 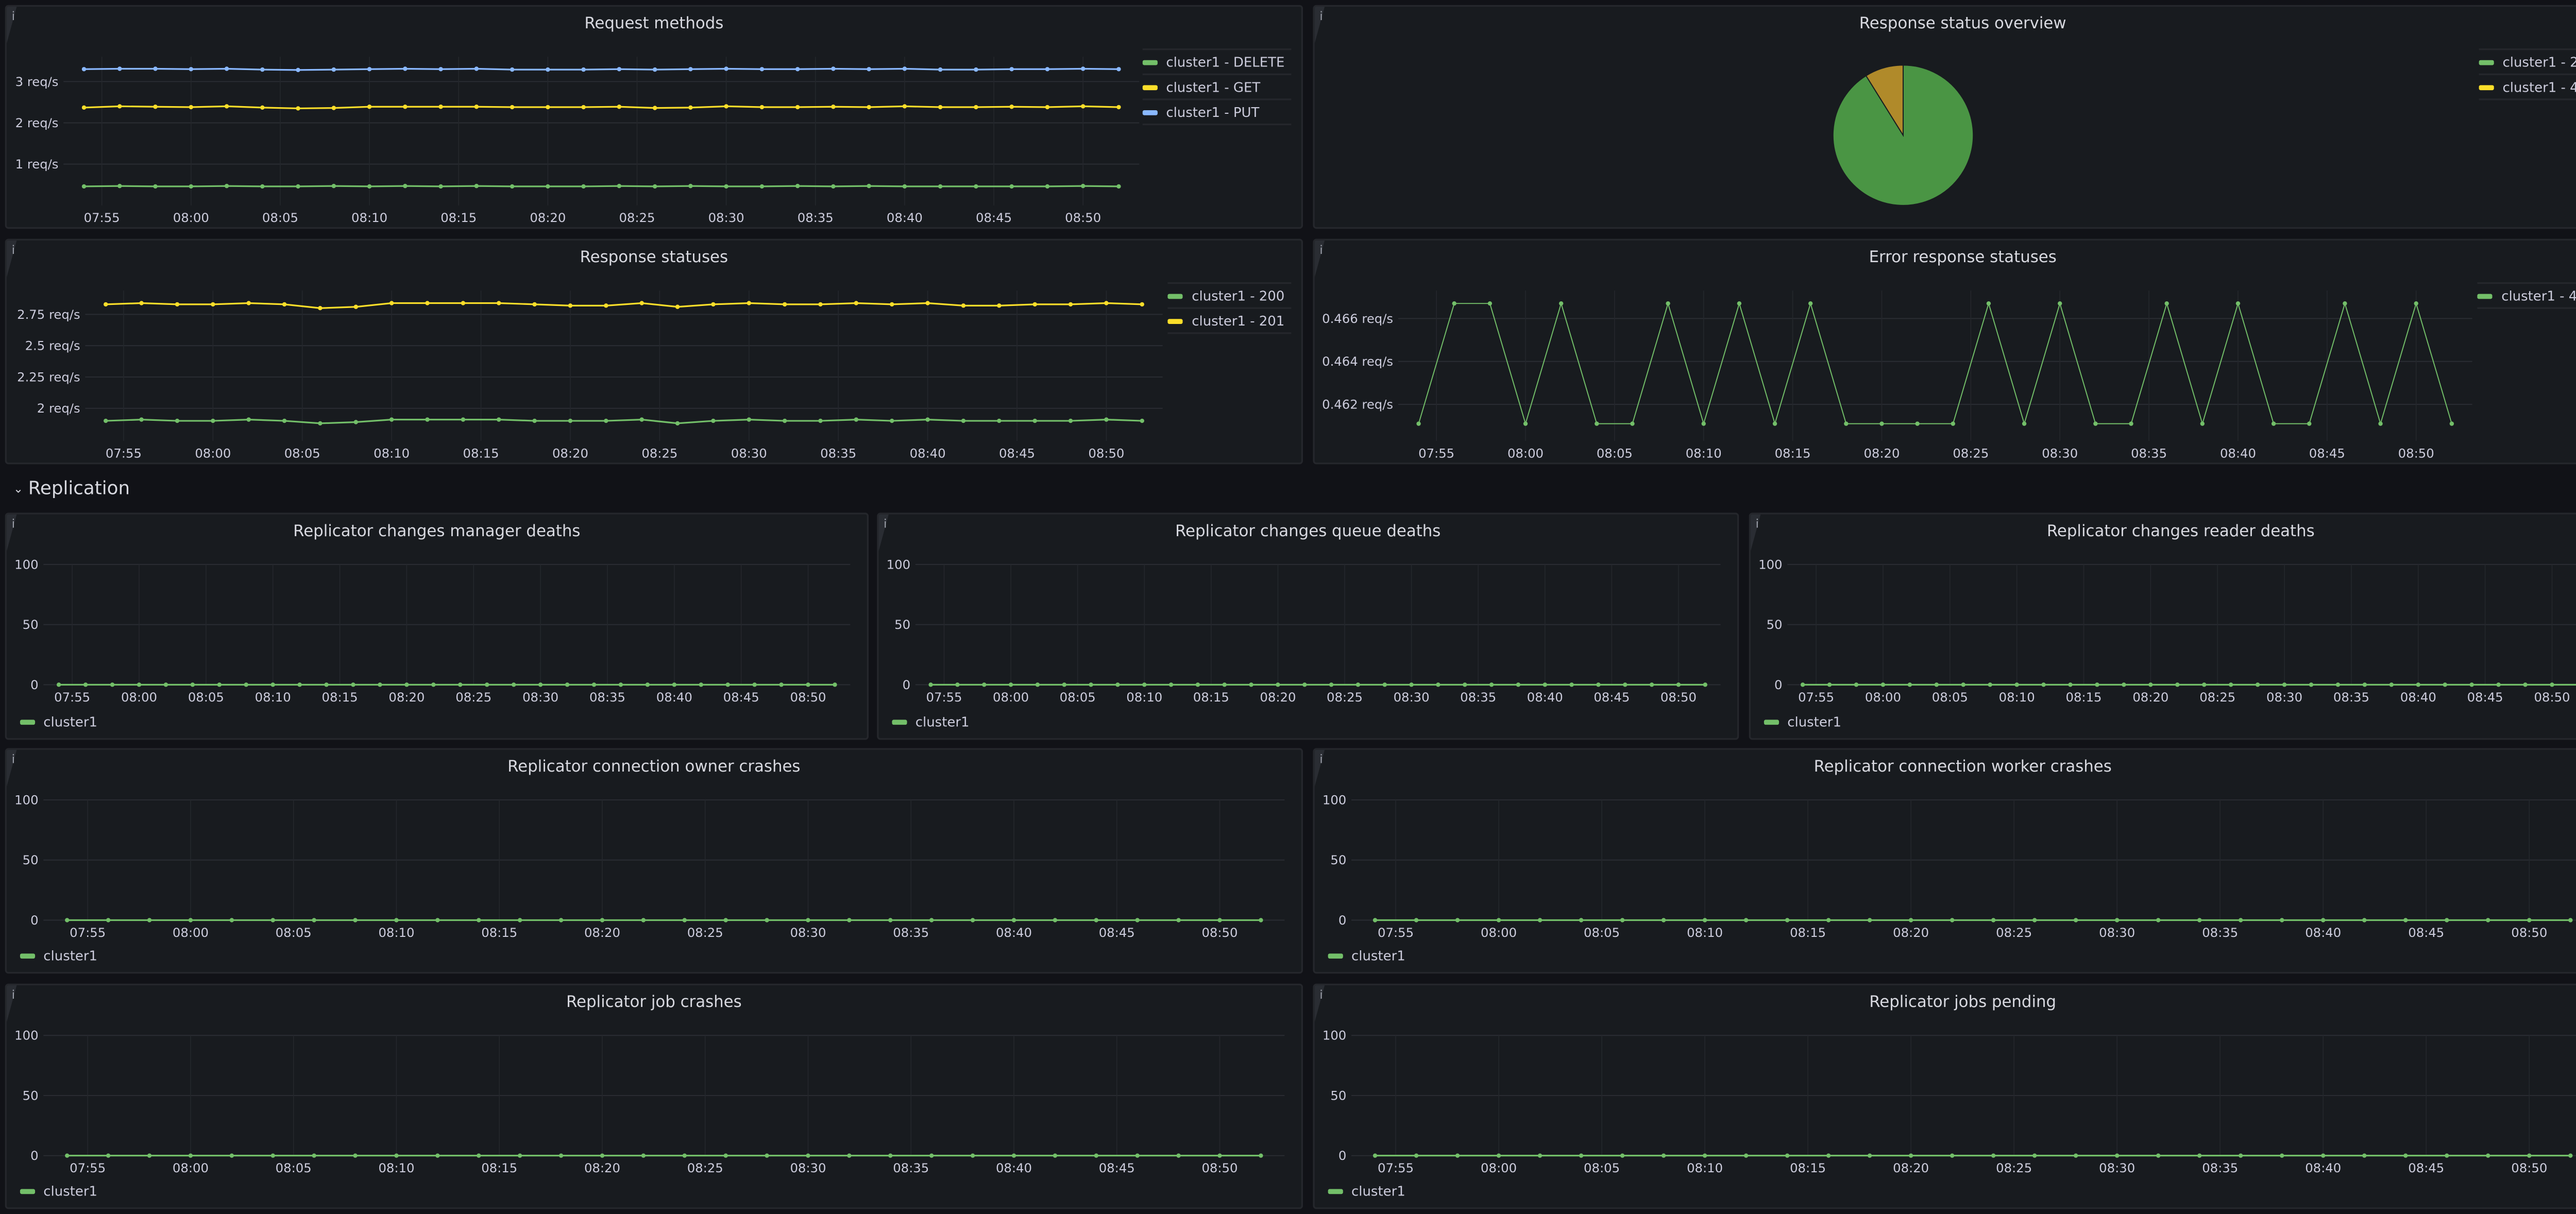 What do you see at coordinates (59, 722) in the screenshot?
I see `legend-item: cluster1` at bounding box center [59, 722].